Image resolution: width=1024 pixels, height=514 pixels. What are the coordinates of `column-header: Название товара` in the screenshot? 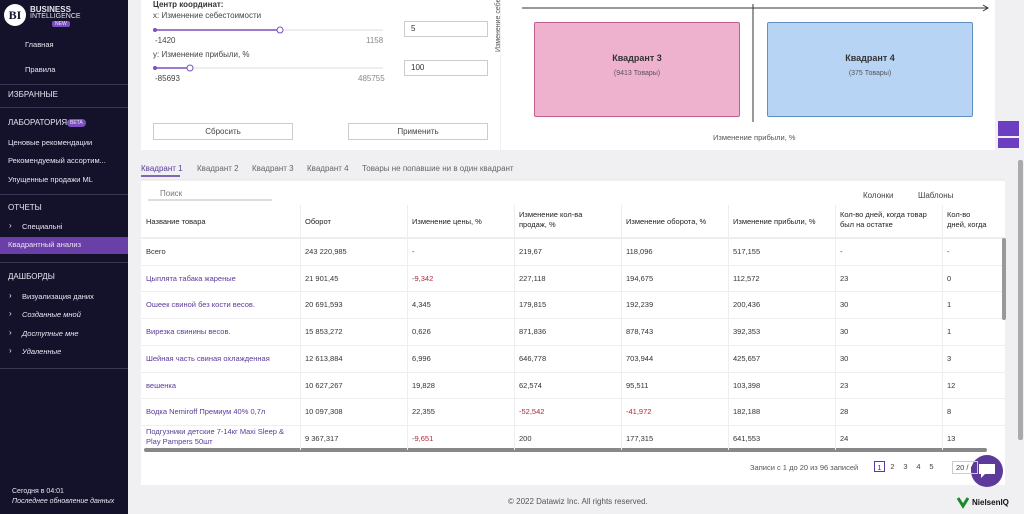 It's located at (176, 221).